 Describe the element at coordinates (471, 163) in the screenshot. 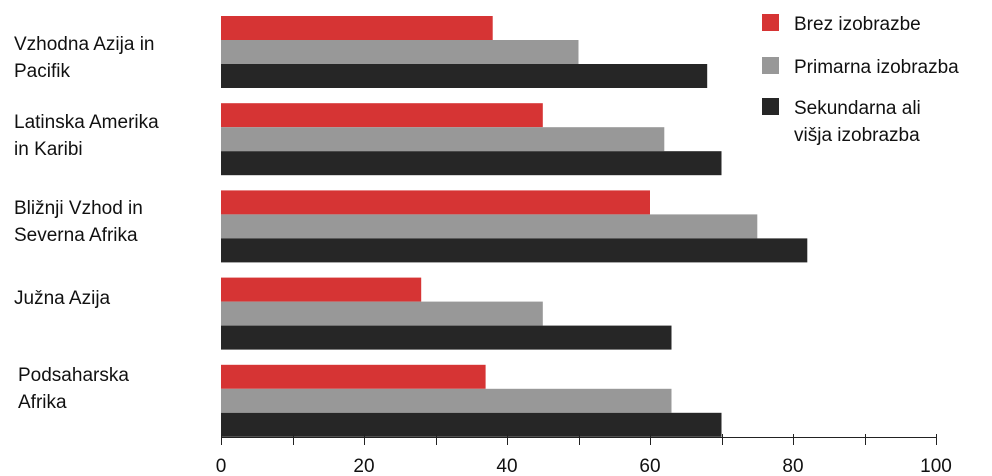

I see `bar-latin-america-caribbean-secondary-education` at that location.